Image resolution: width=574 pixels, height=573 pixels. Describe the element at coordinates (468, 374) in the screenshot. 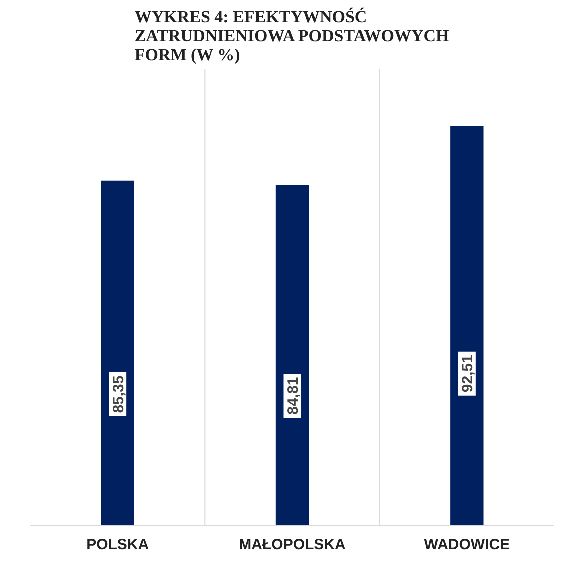

I see `data-label: 92,51` at that location.